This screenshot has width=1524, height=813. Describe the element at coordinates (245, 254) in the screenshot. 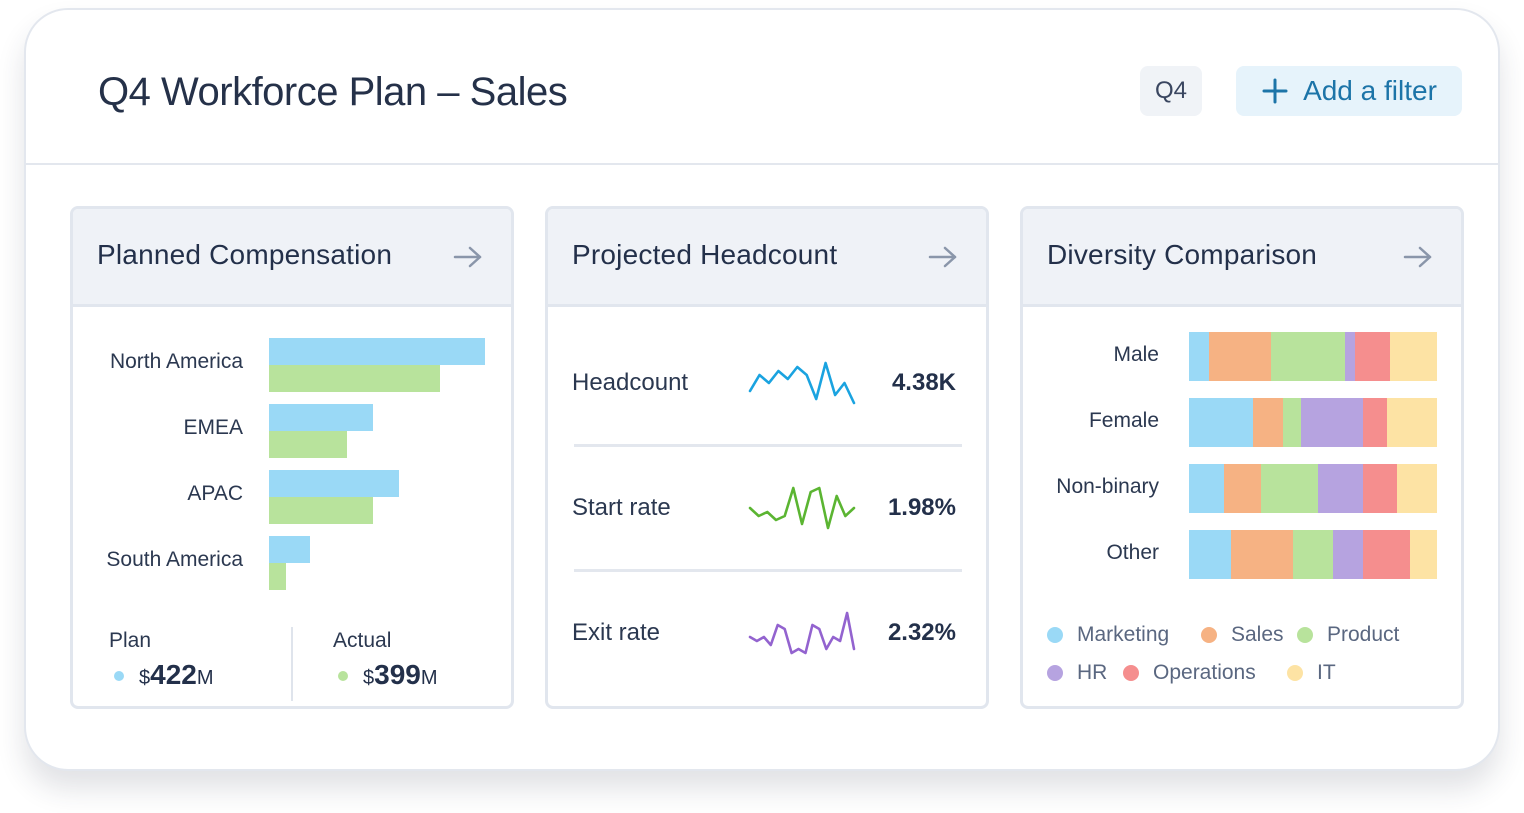

I see `card-title: Planned Compensation` at that location.